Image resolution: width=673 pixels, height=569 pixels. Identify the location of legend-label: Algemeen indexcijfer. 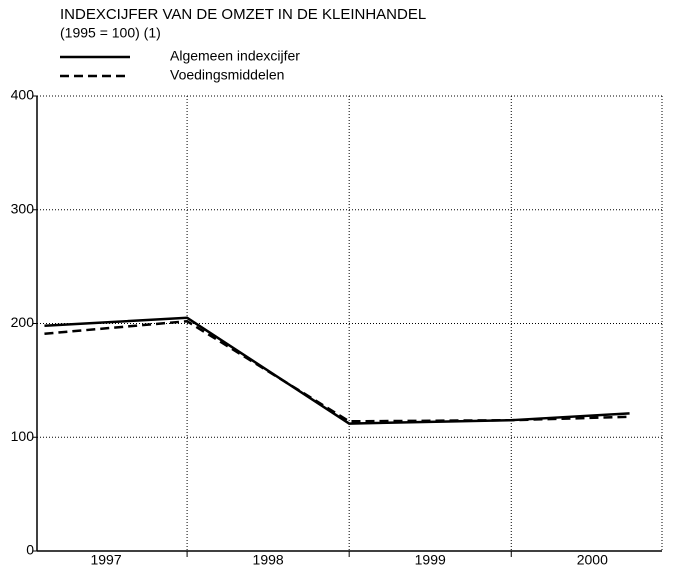
(235, 56).